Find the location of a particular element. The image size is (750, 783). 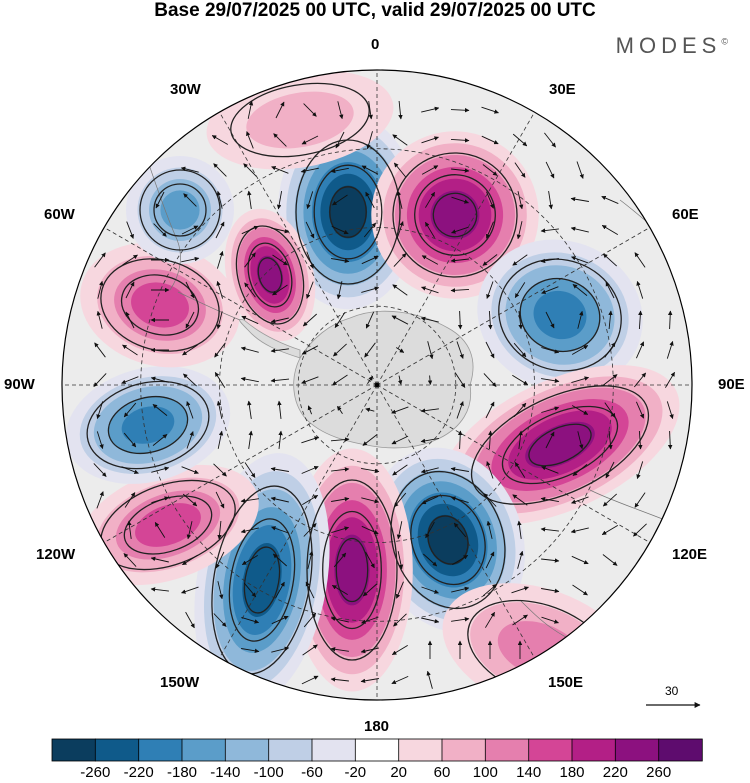

contour-neg-45w is located at coordinates (180, 210).